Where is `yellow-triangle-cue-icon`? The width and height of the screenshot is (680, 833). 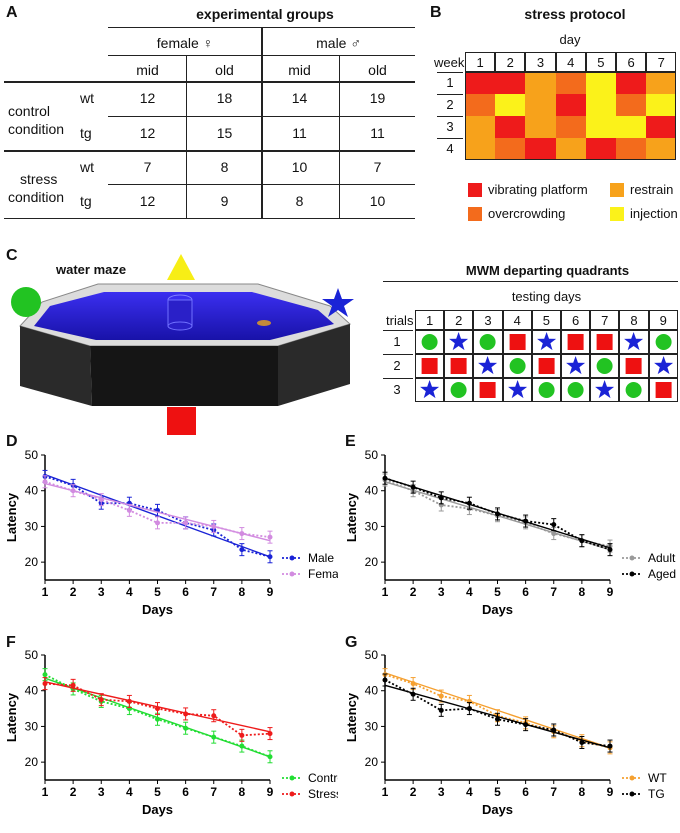
yellow-triangle-cue-icon is located at coordinates (181, 267).